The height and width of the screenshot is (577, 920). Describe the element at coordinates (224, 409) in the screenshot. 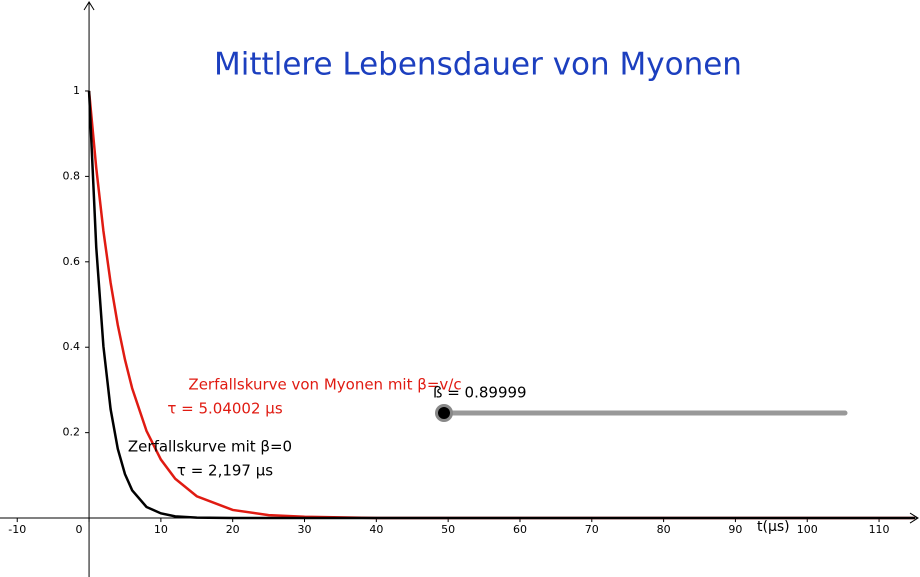

I see `tau-label: τ = 5.04002 μs` at that location.